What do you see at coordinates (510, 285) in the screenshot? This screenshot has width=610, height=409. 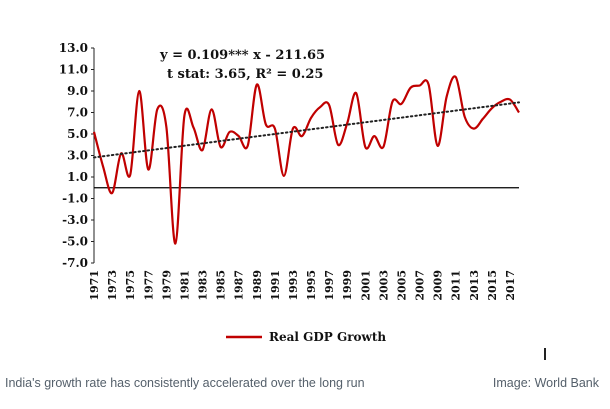 I see `x-tick-label: 2017` at bounding box center [510, 285].